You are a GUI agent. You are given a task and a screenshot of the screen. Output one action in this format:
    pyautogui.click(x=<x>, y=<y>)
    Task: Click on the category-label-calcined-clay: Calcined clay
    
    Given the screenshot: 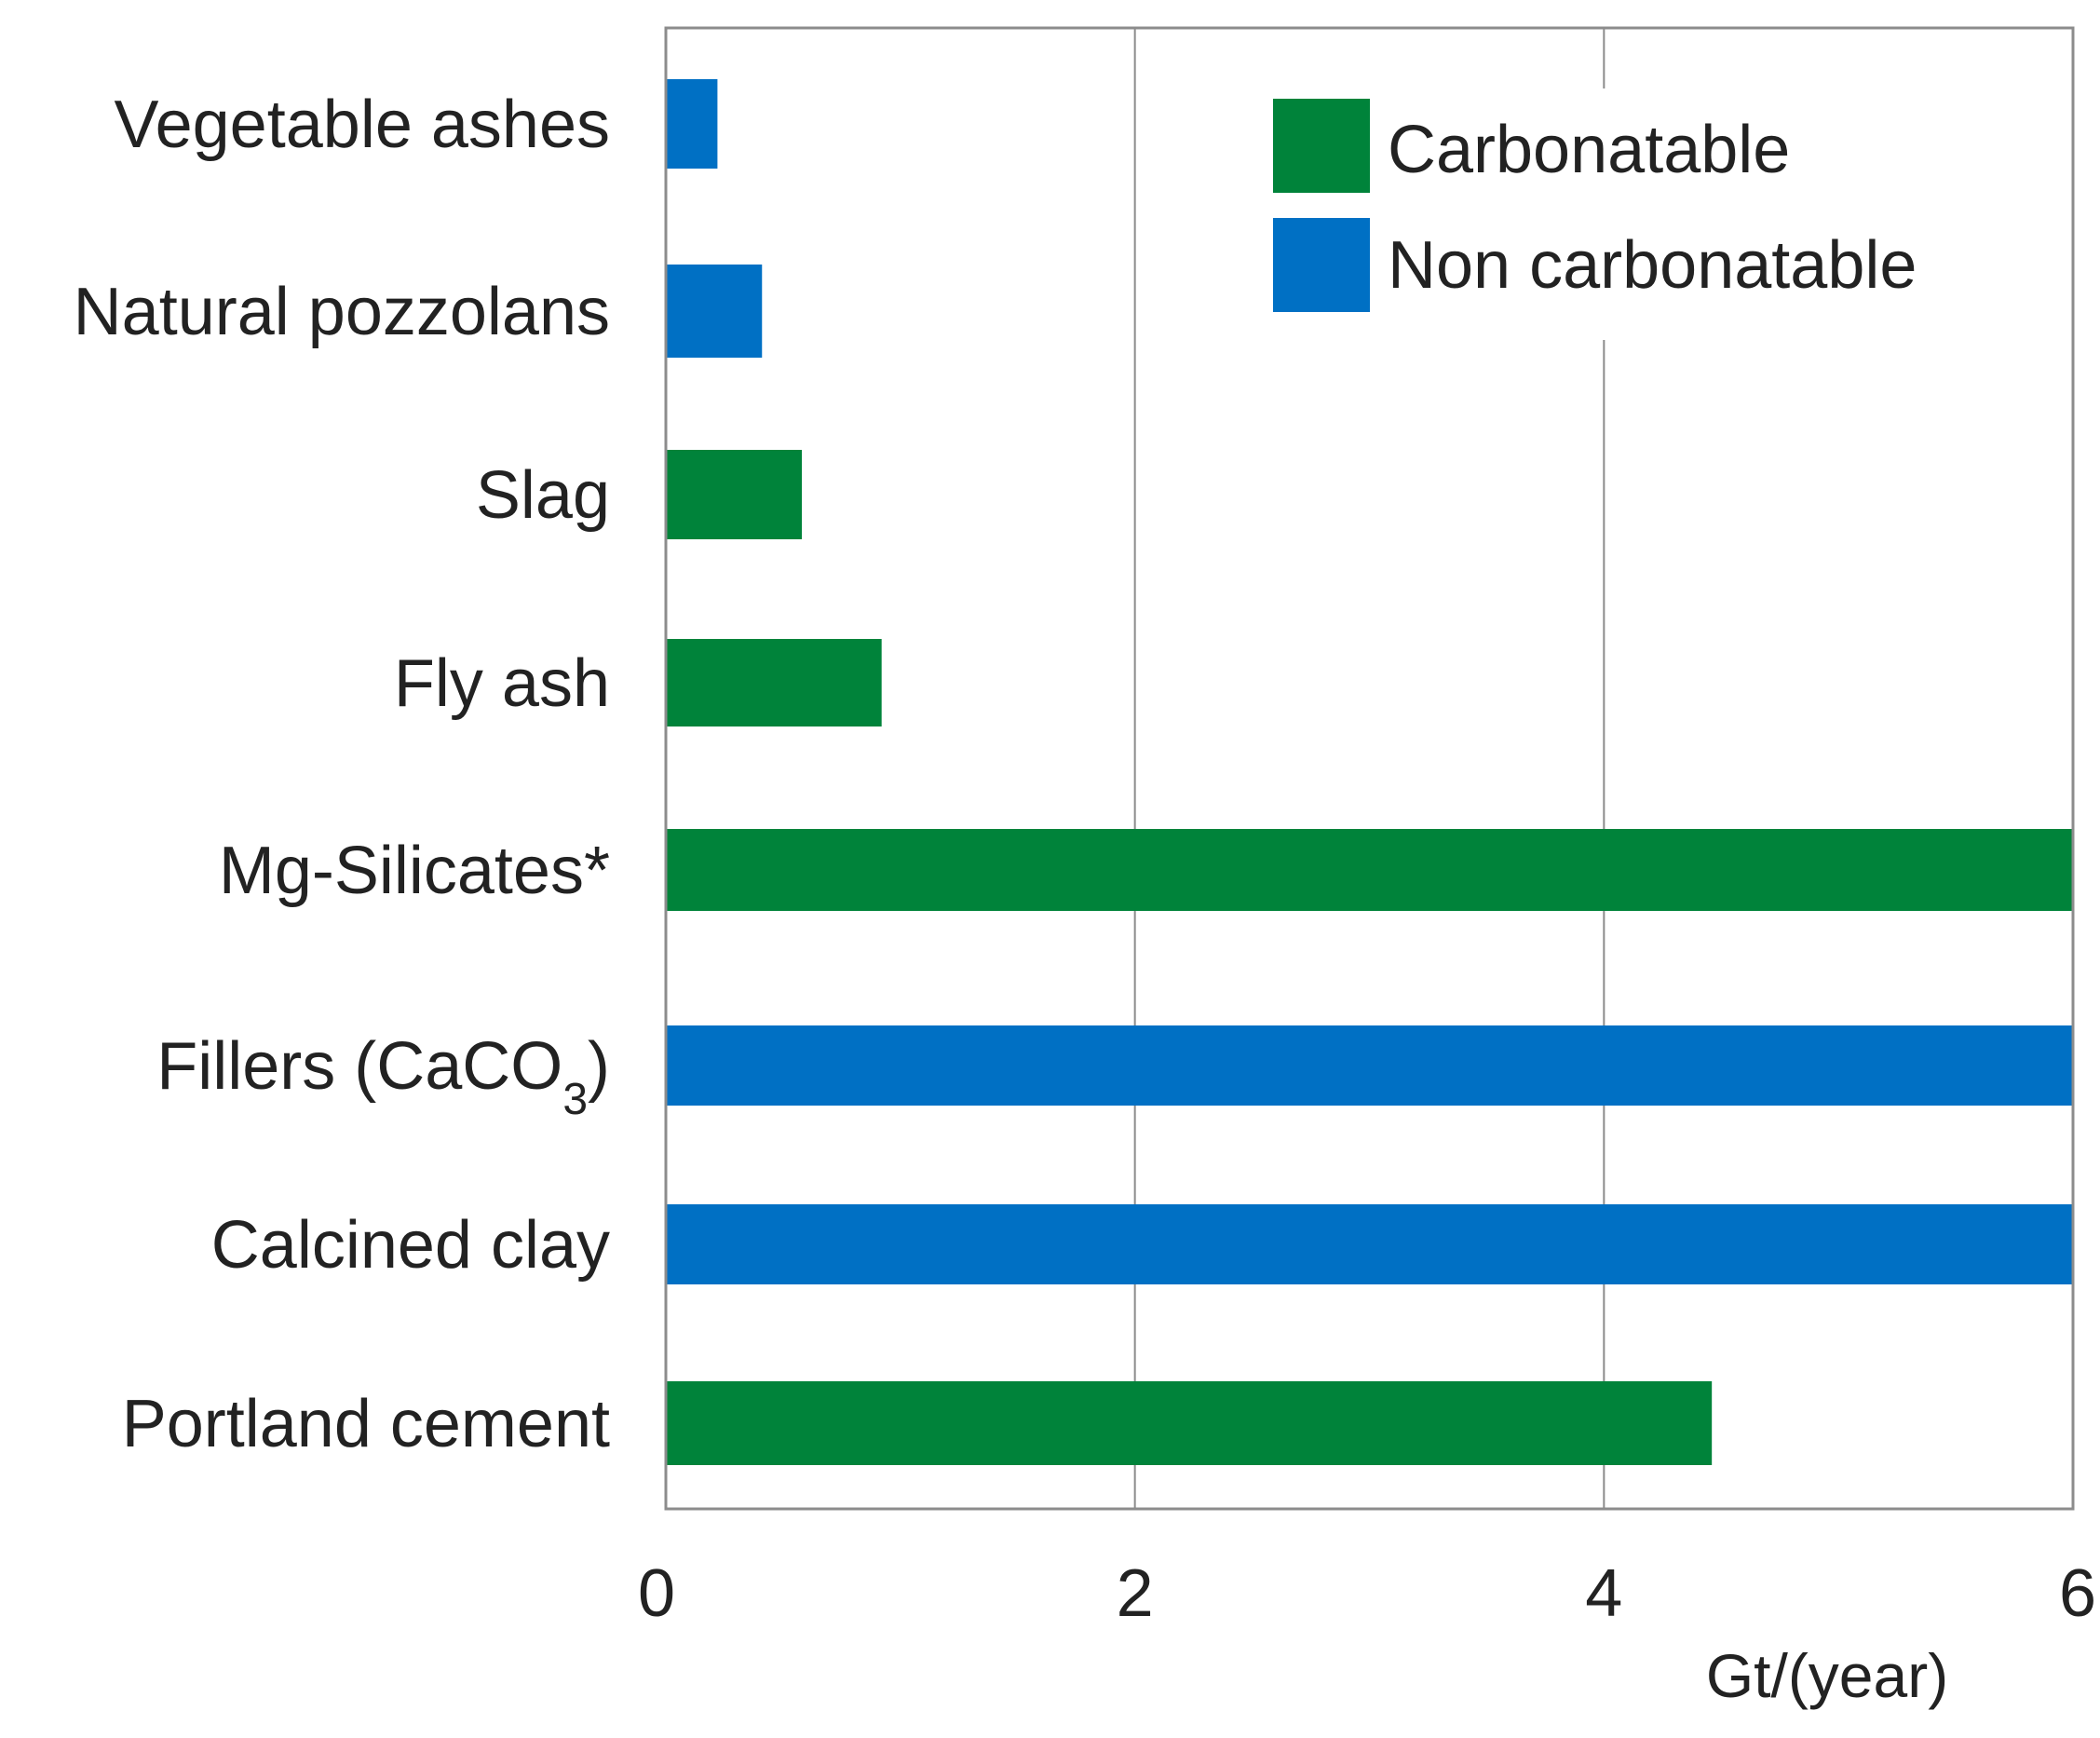 What is the action you would take?
    pyautogui.click(x=410, y=1245)
    